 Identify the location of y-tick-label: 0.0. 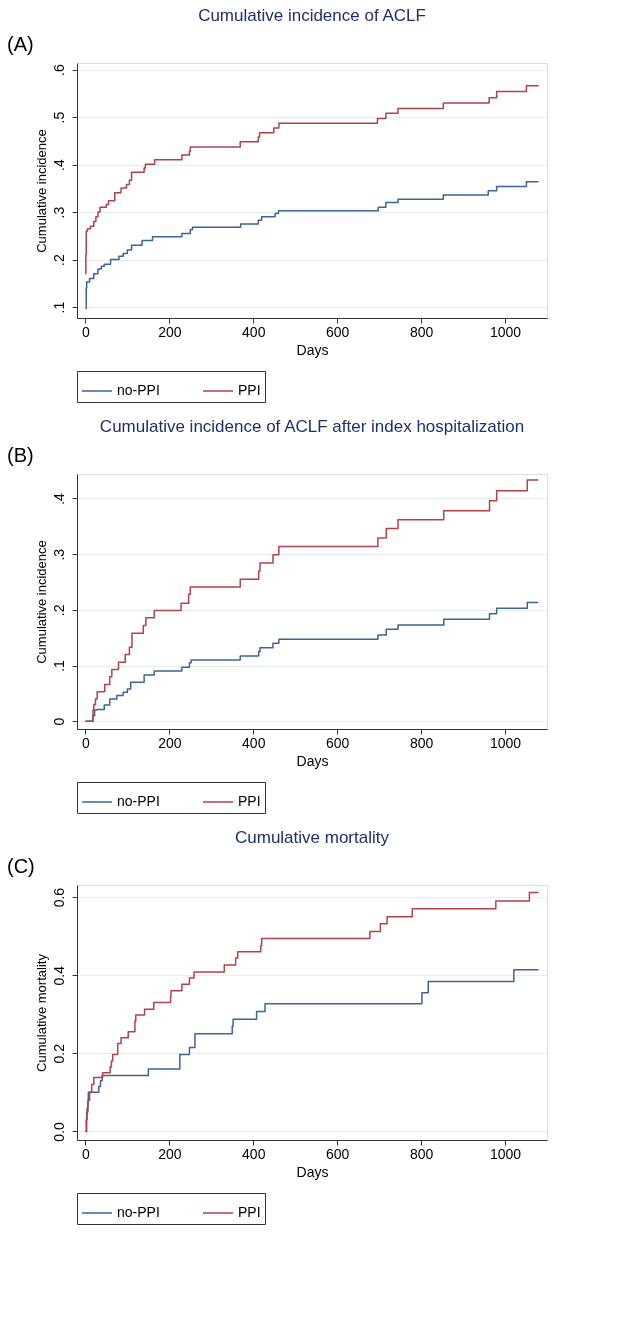
(58, 1131).